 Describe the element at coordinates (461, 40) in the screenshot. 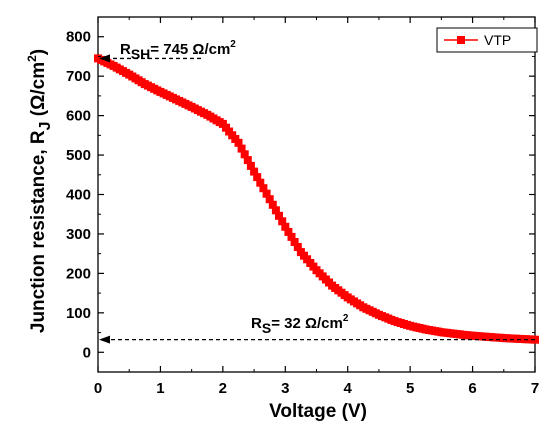

I see `legend-marker` at that location.